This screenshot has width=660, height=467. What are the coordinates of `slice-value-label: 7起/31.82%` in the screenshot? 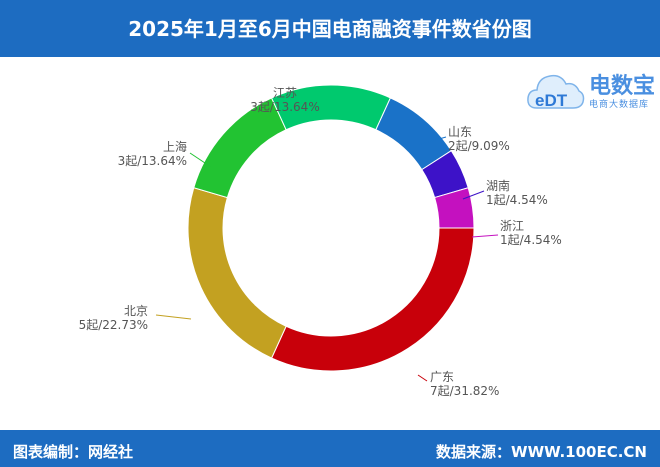 It's located at (464, 391).